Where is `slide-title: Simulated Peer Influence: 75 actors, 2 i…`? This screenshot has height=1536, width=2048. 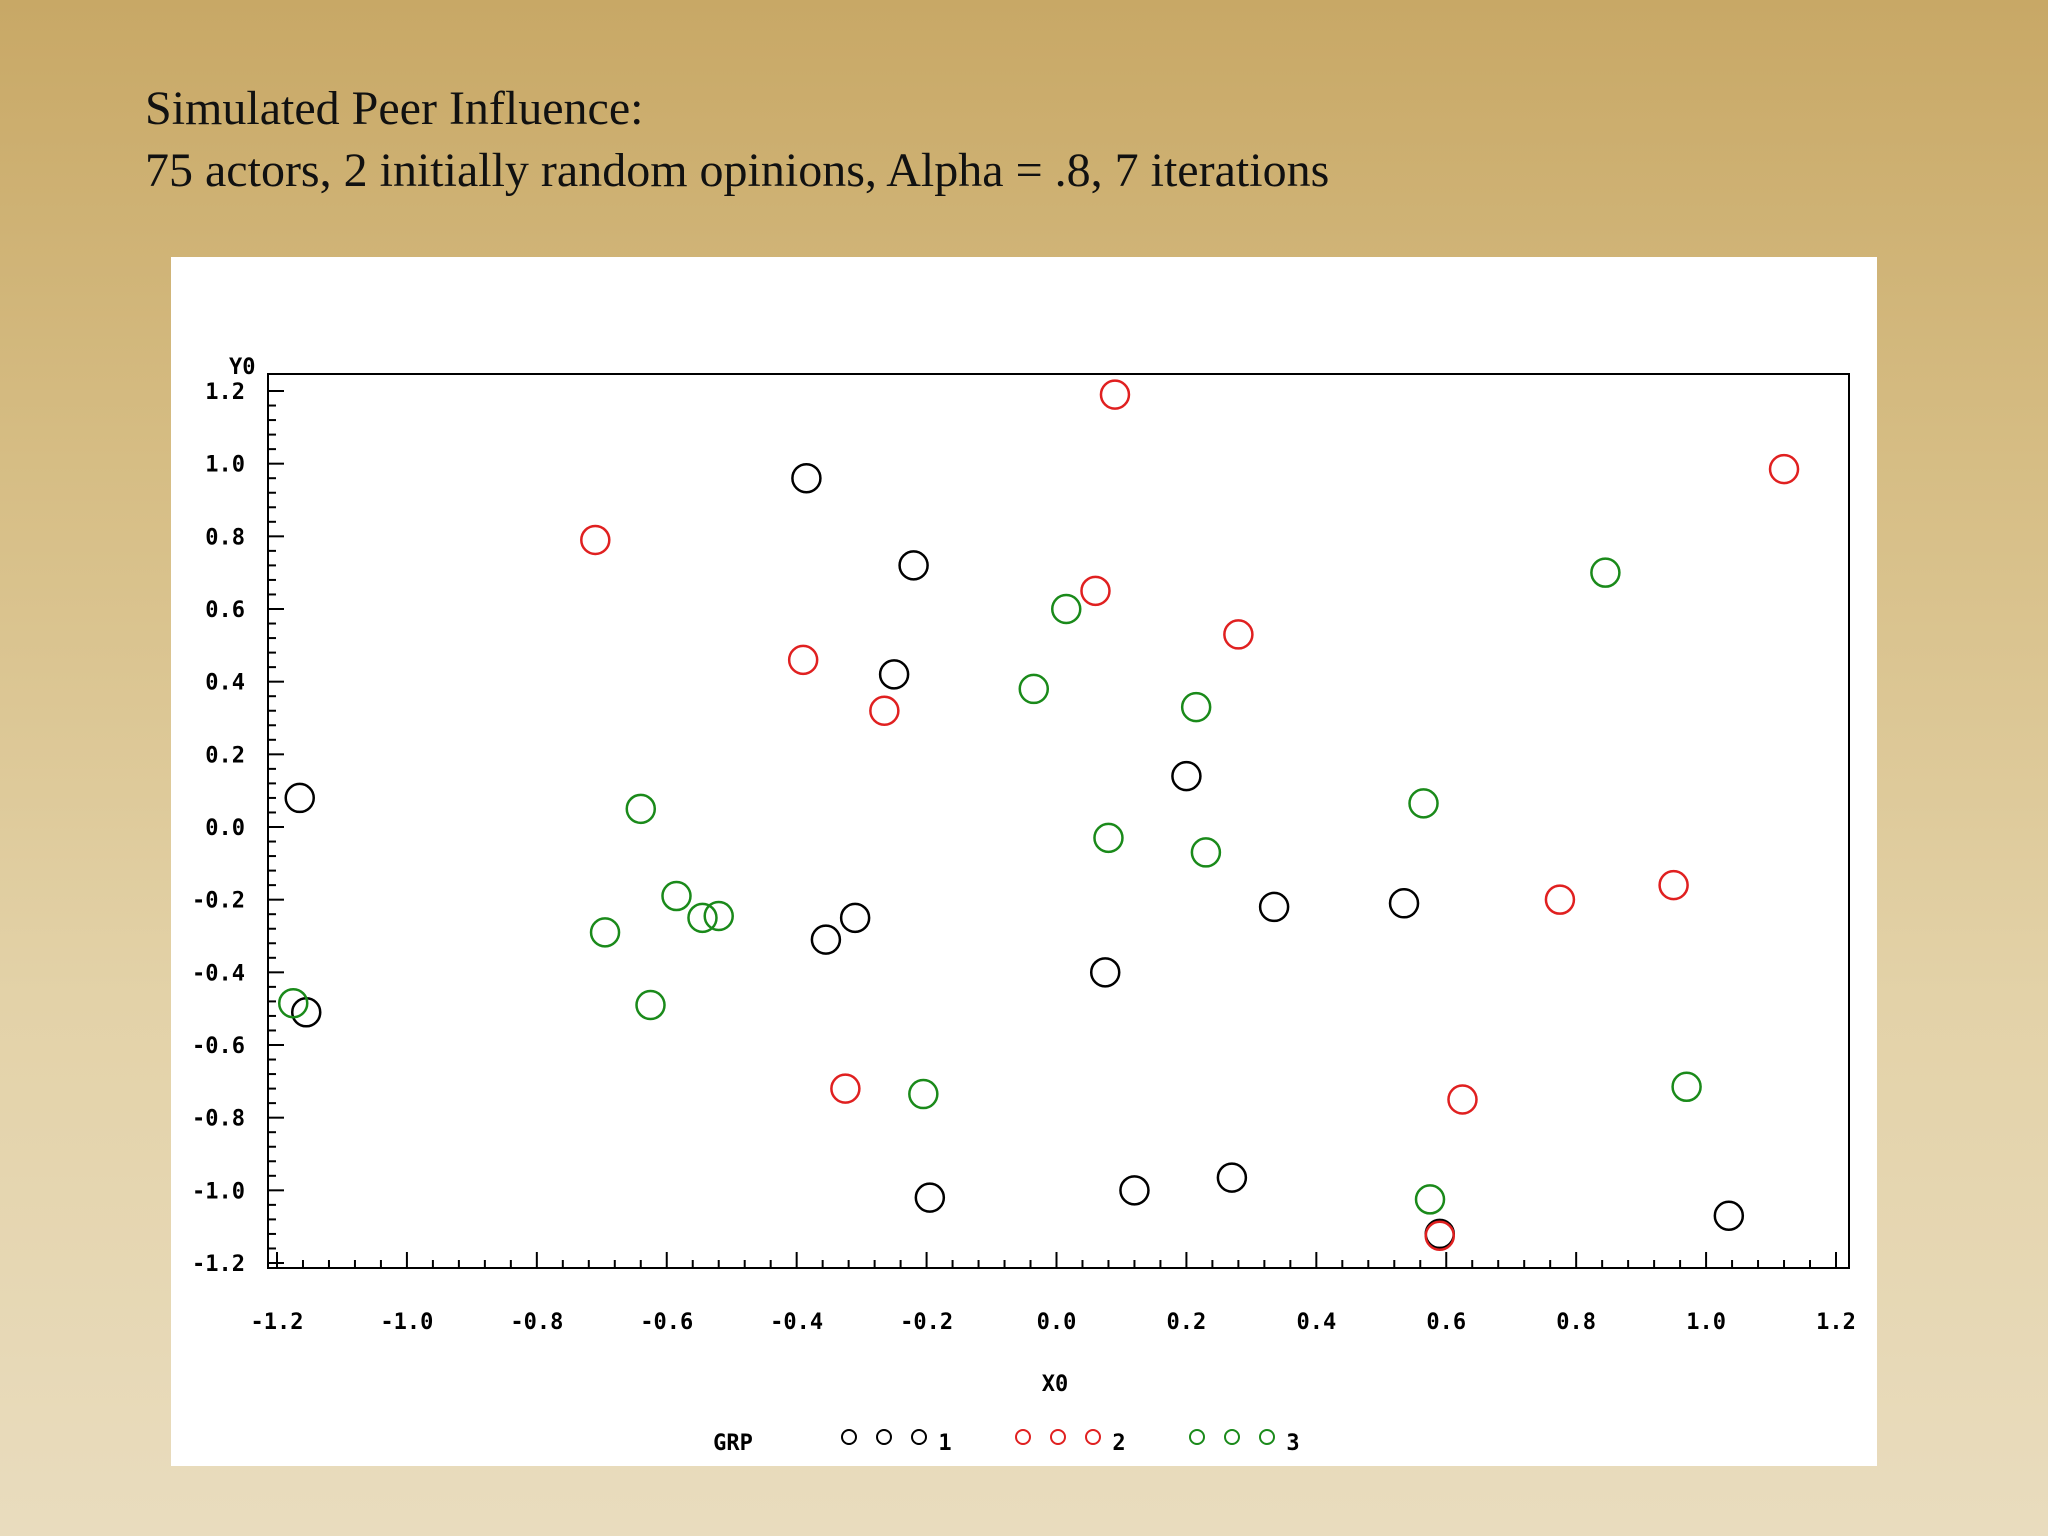
slide-title: Simulated Peer Influence: 75 actors, 2 i… is located at coordinates (737, 140).